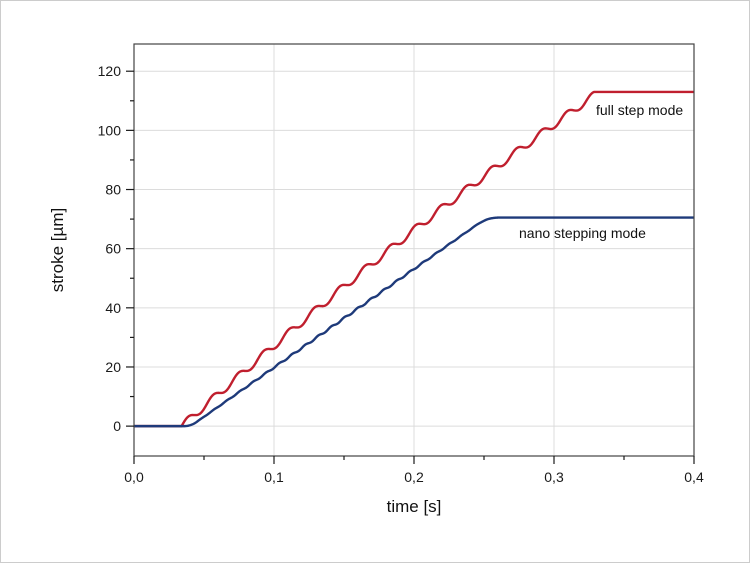  What do you see at coordinates (117, 426) in the screenshot?
I see `y-tick-label: 0` at bounding box center [117, 426].